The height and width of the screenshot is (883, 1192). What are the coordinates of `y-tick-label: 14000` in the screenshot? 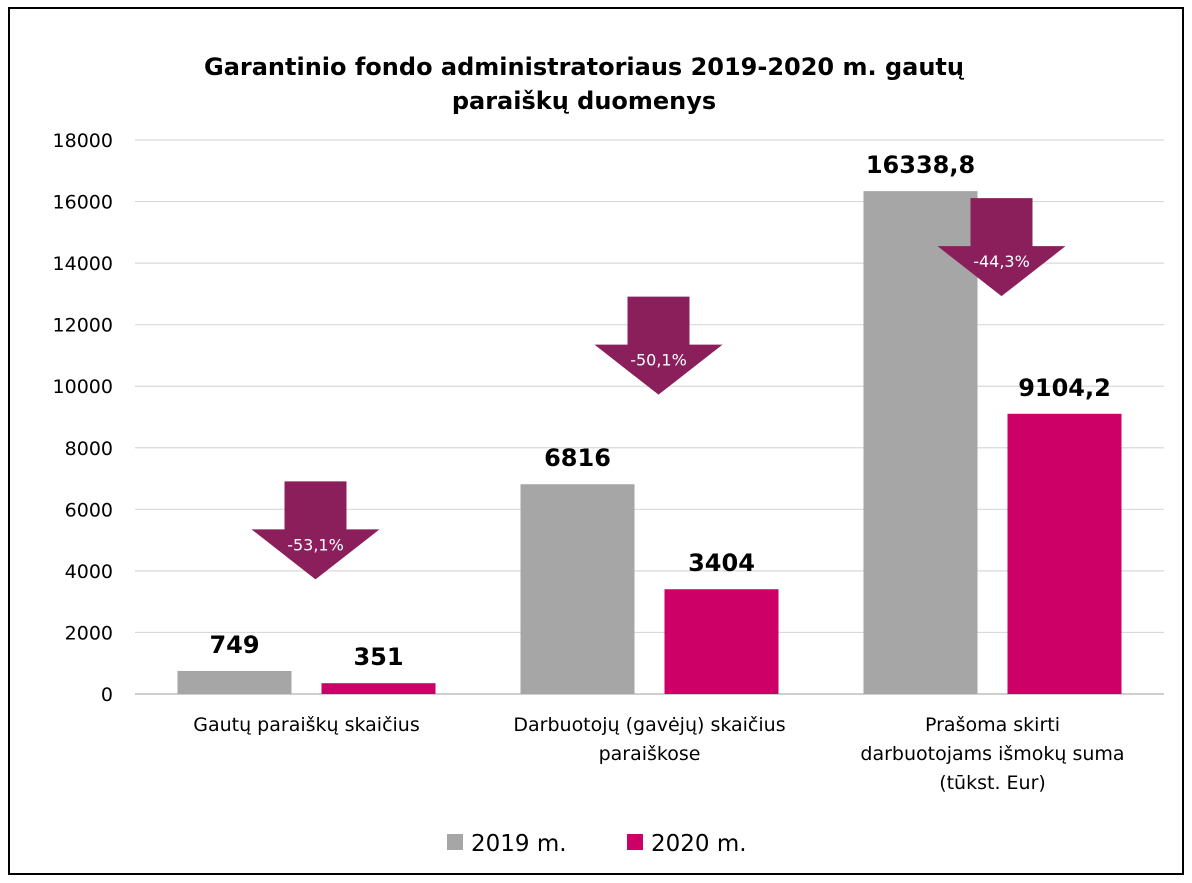 It's located at (83, 264).